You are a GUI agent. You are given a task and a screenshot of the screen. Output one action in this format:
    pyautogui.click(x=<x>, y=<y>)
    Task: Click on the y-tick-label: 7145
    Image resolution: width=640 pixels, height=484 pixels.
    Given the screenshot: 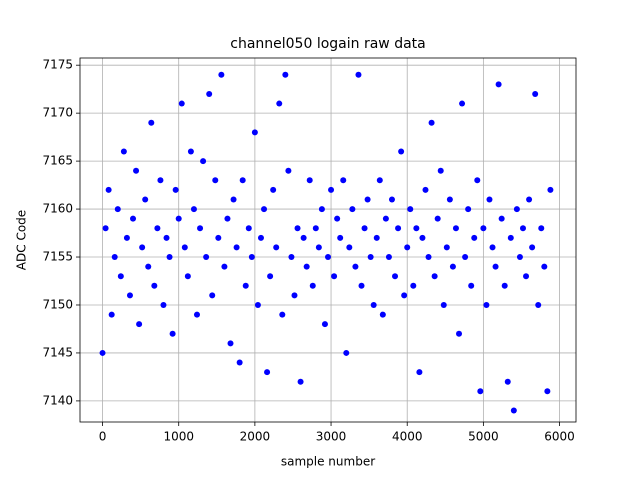 What is the action you would take?
    pyautogui.click(x=57, y=352)
    